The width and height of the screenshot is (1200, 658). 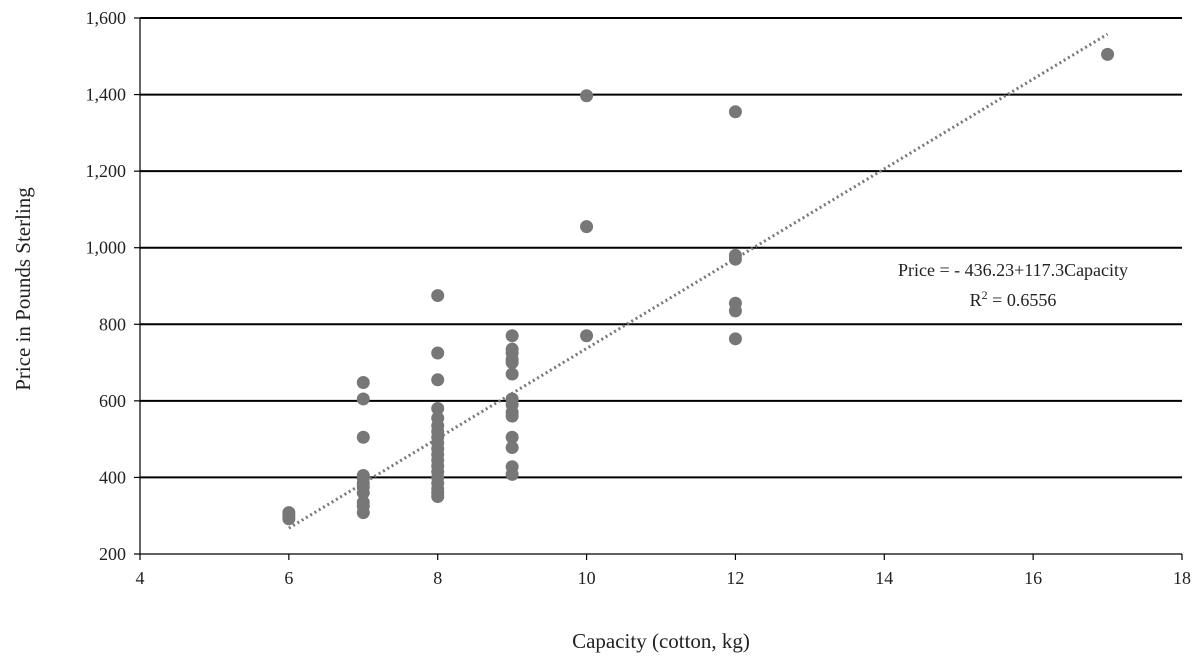 I want to click on x-tick-label: 16, so click(x=1033, y=578).